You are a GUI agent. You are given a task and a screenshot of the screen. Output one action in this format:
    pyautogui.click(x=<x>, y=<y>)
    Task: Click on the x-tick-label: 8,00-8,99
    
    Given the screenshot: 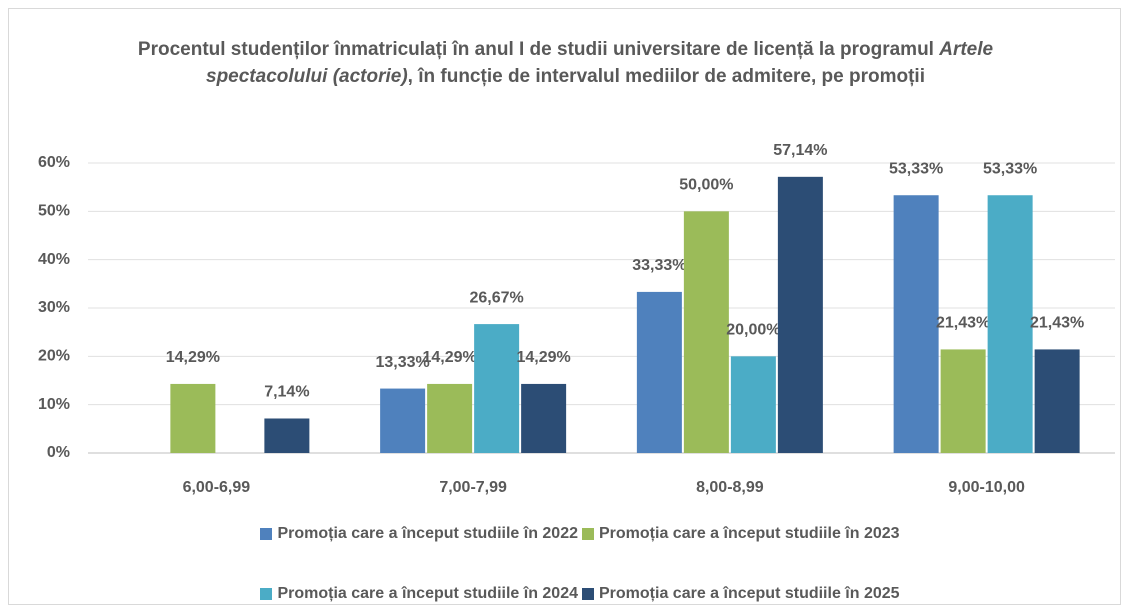 What is the action you would take?
    pyautogui.click(x=730, y=487)
    